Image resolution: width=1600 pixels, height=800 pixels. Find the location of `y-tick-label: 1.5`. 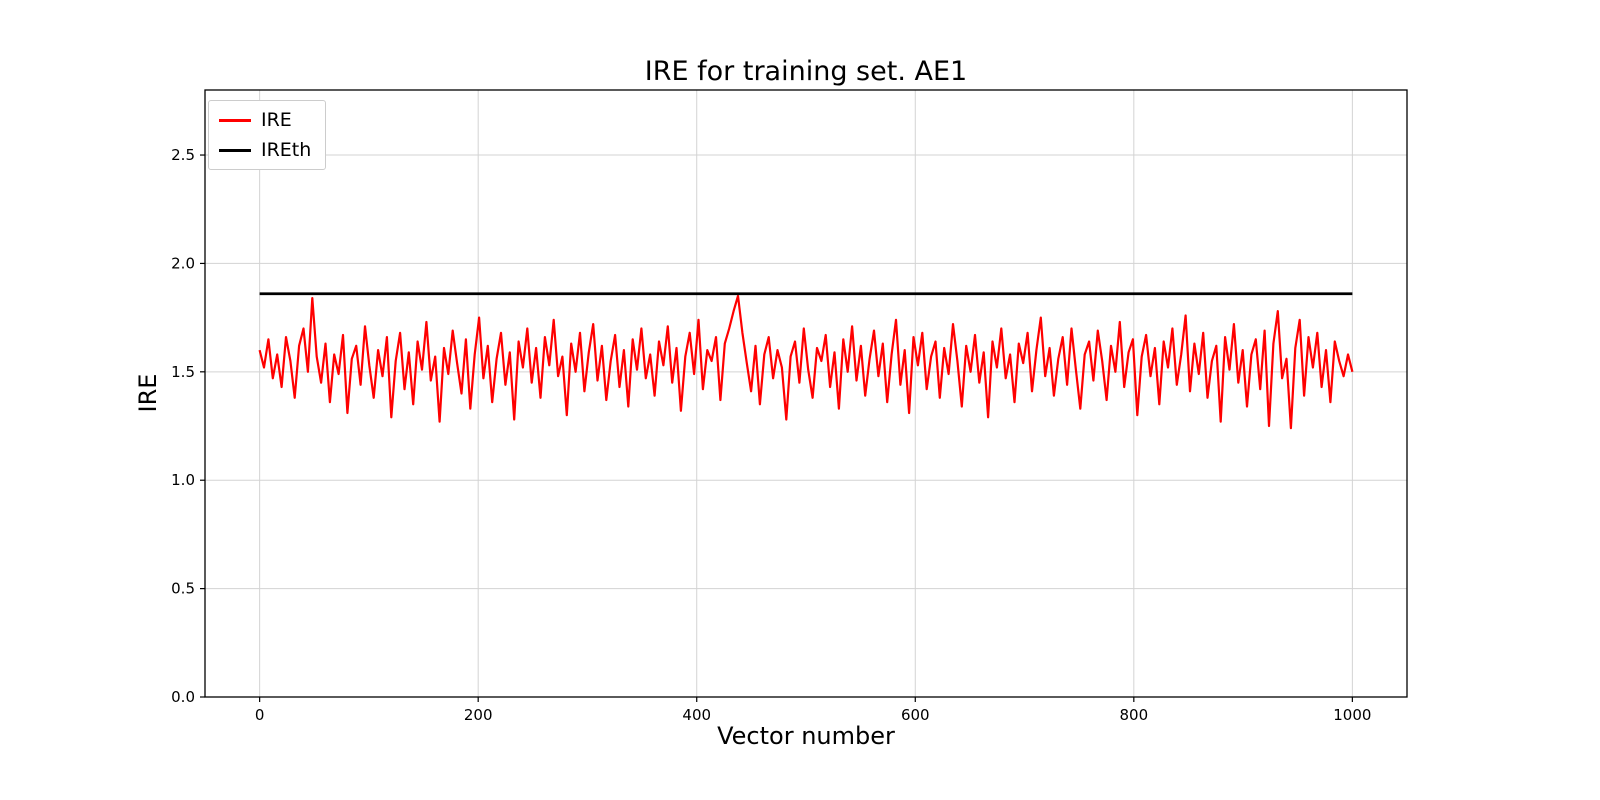

y-tick-label: 1.5 is located at coordinates (183, 372).